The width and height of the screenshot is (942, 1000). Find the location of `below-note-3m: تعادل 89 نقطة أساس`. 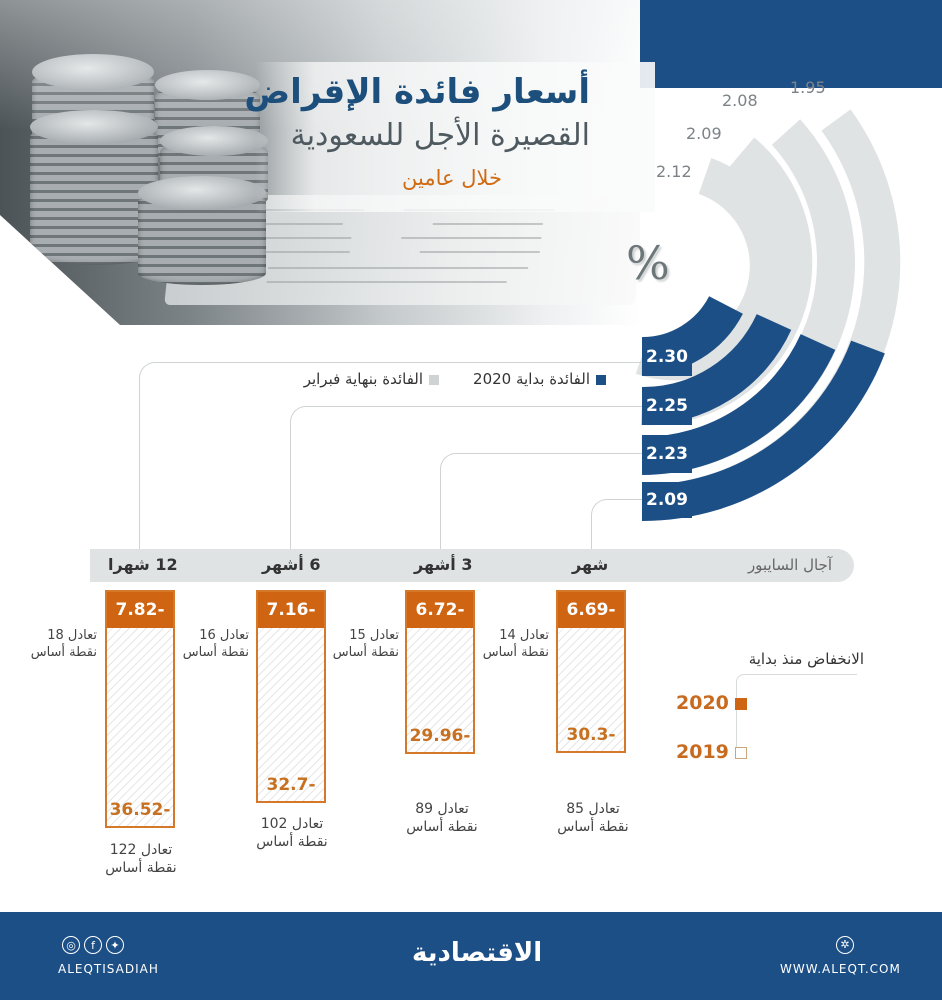

below-note-3m: تعادل 89 نقطة أساس is located at coordinates (442, 818).